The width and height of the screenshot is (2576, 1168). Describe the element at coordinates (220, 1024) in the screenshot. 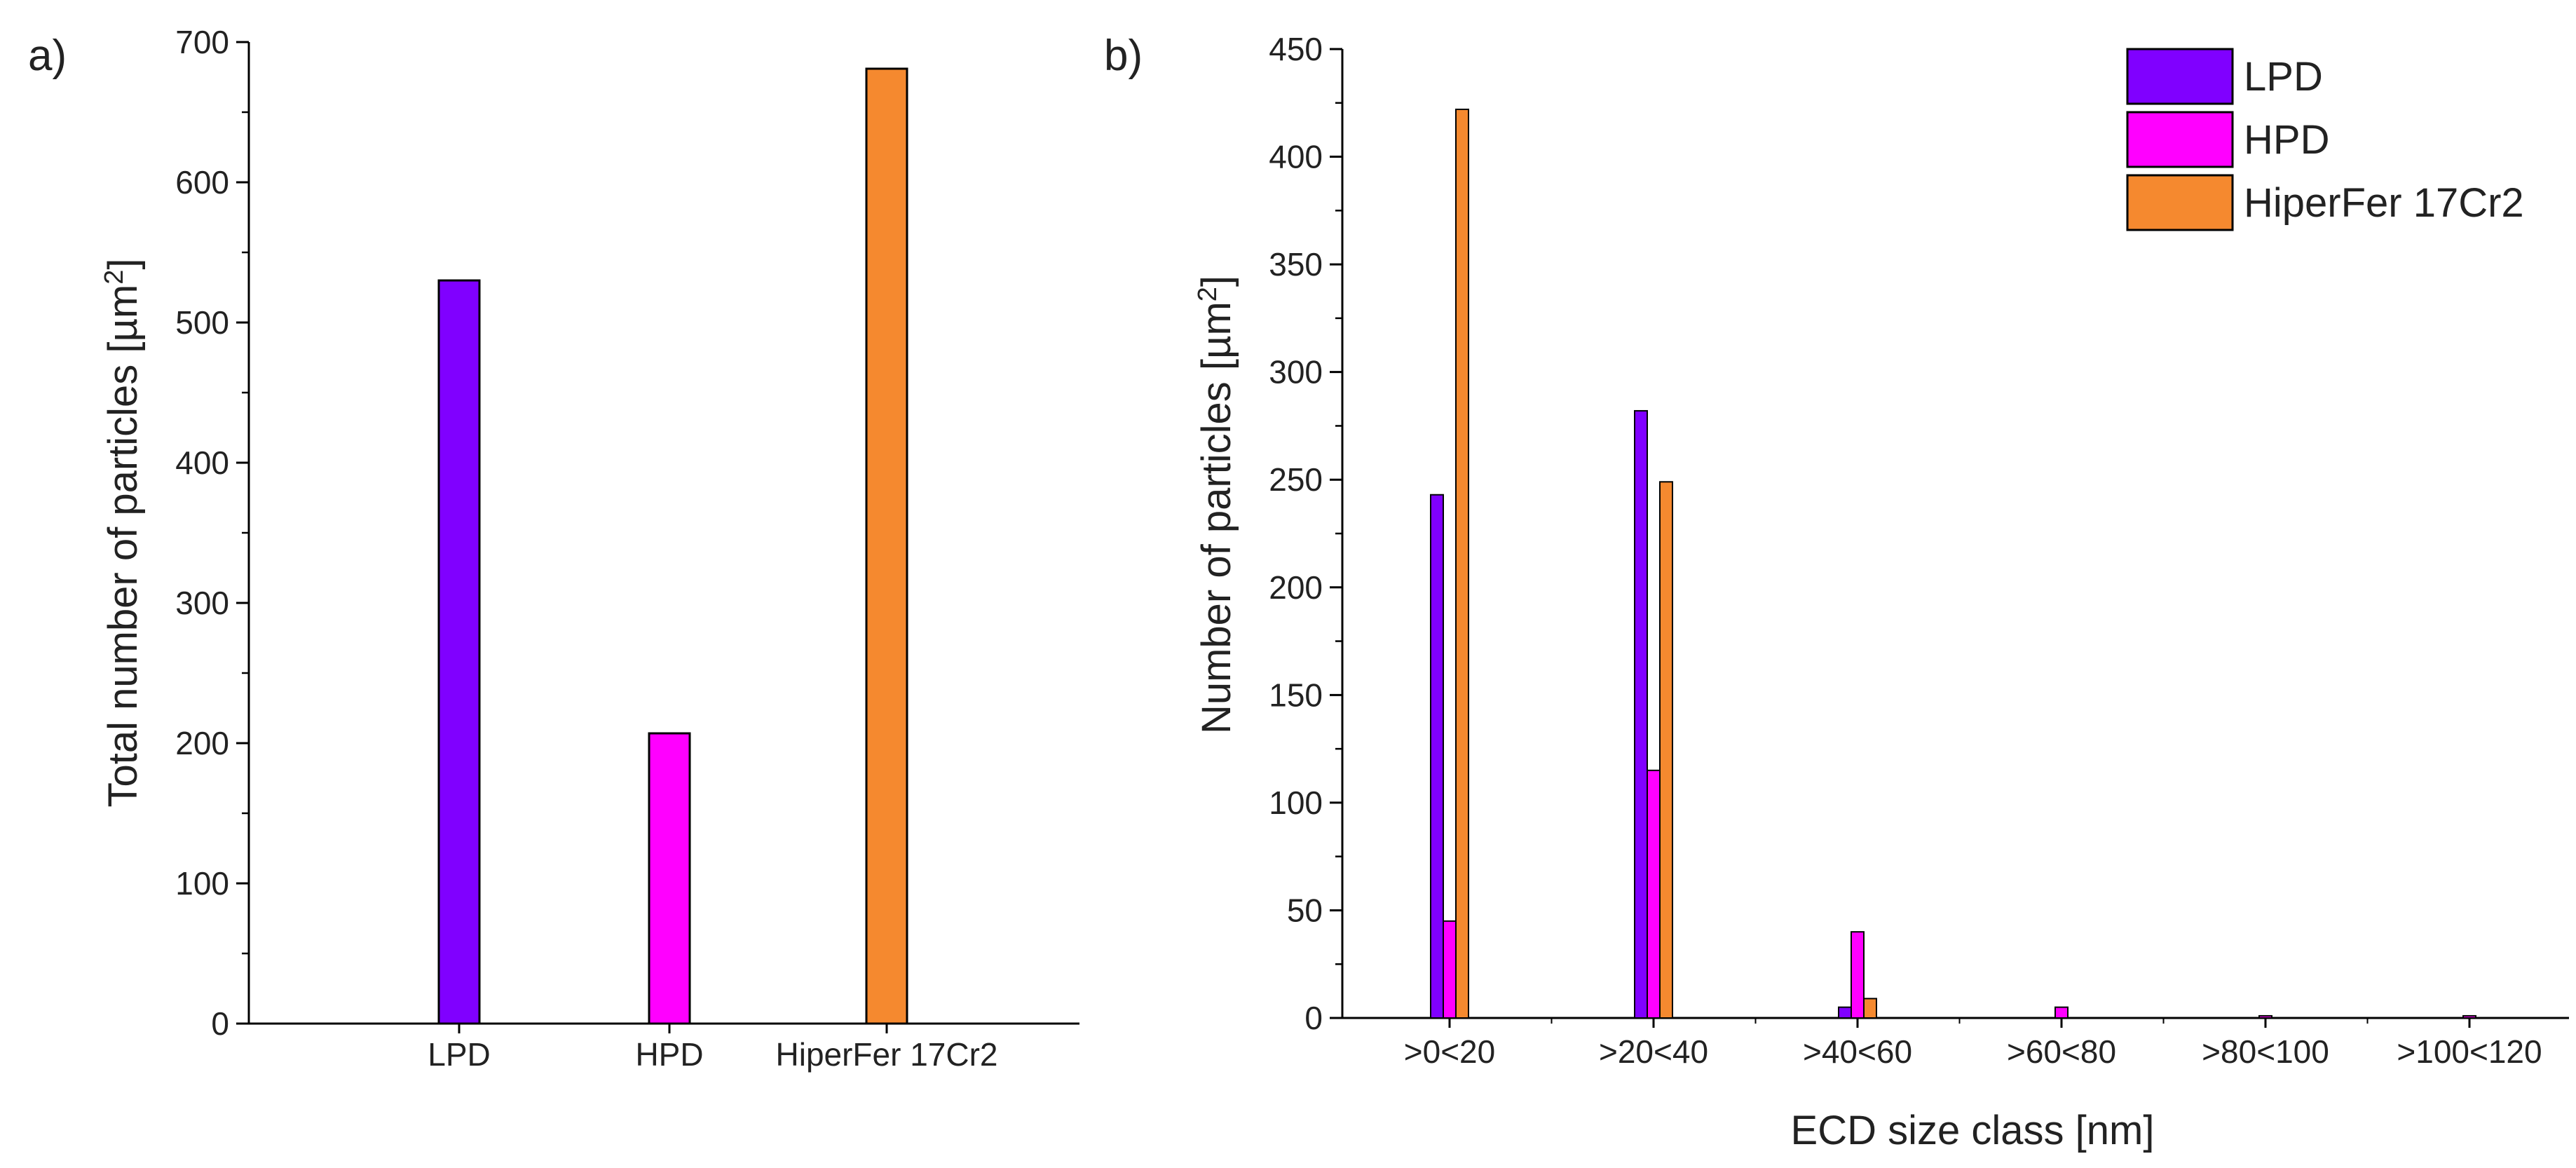

I see `panel-a-y-tick-label: 0` at that location.